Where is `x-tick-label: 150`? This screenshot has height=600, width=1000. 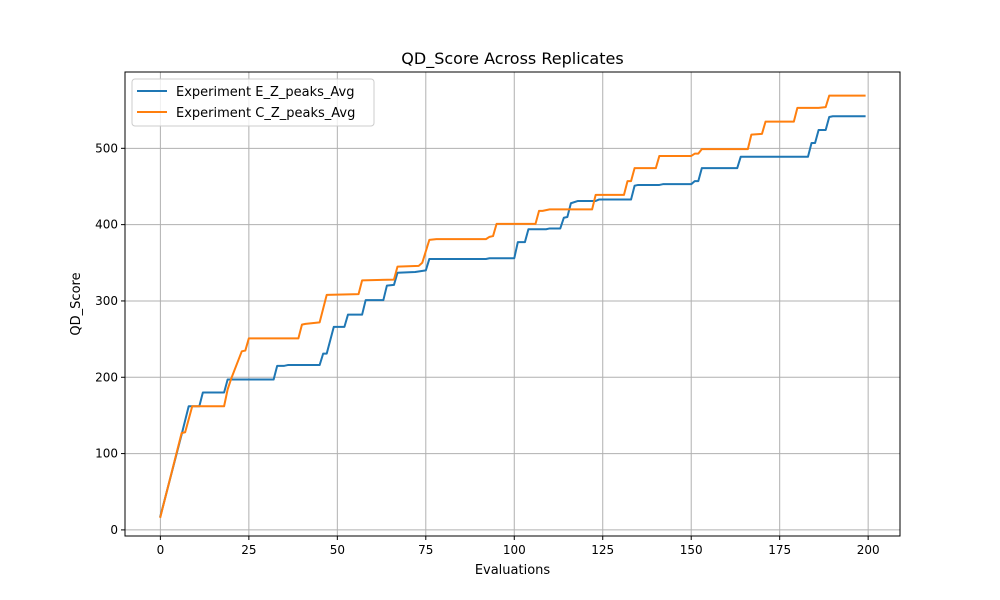
x-tick-label: 150 is located at coordinates (691, 550).